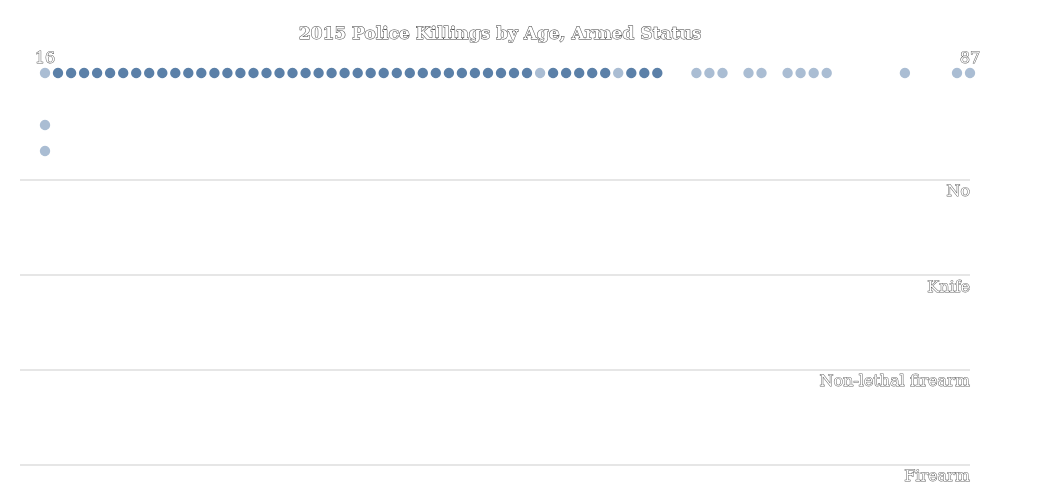 The height and width of the screenshot is (498, 1040). What do you see at coordinates (958, 190) in the screenshot?
I see `row-label-no: No` at bounding box center [958, 190].